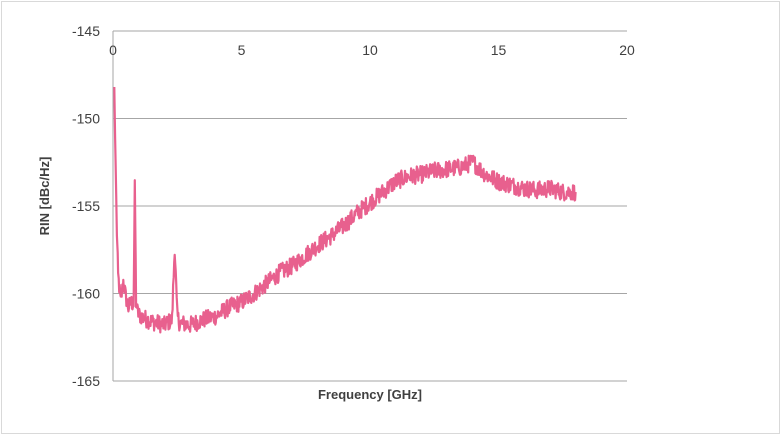  Describe the element at coordinates (627, 50) in the screenshot. I see `x-tick-label: 20` at that location.